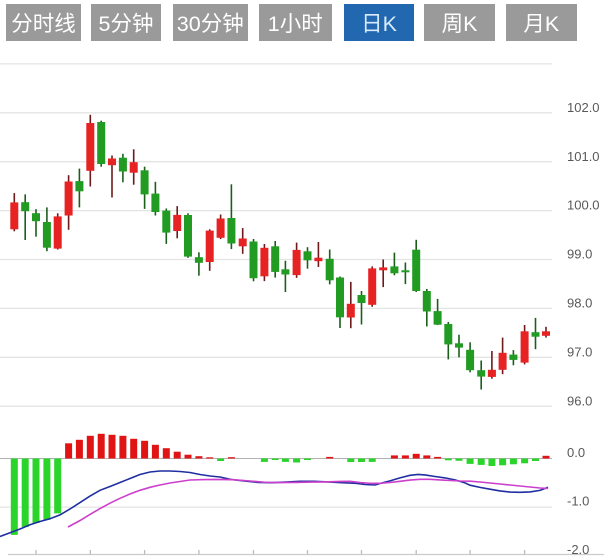 Image resolution: width=604 pixels, height=559 pixels. What do you see at coordinates (583, 156) in the screenshot?
I see `svg-text: 101.0` at bounding box center [583, 156].